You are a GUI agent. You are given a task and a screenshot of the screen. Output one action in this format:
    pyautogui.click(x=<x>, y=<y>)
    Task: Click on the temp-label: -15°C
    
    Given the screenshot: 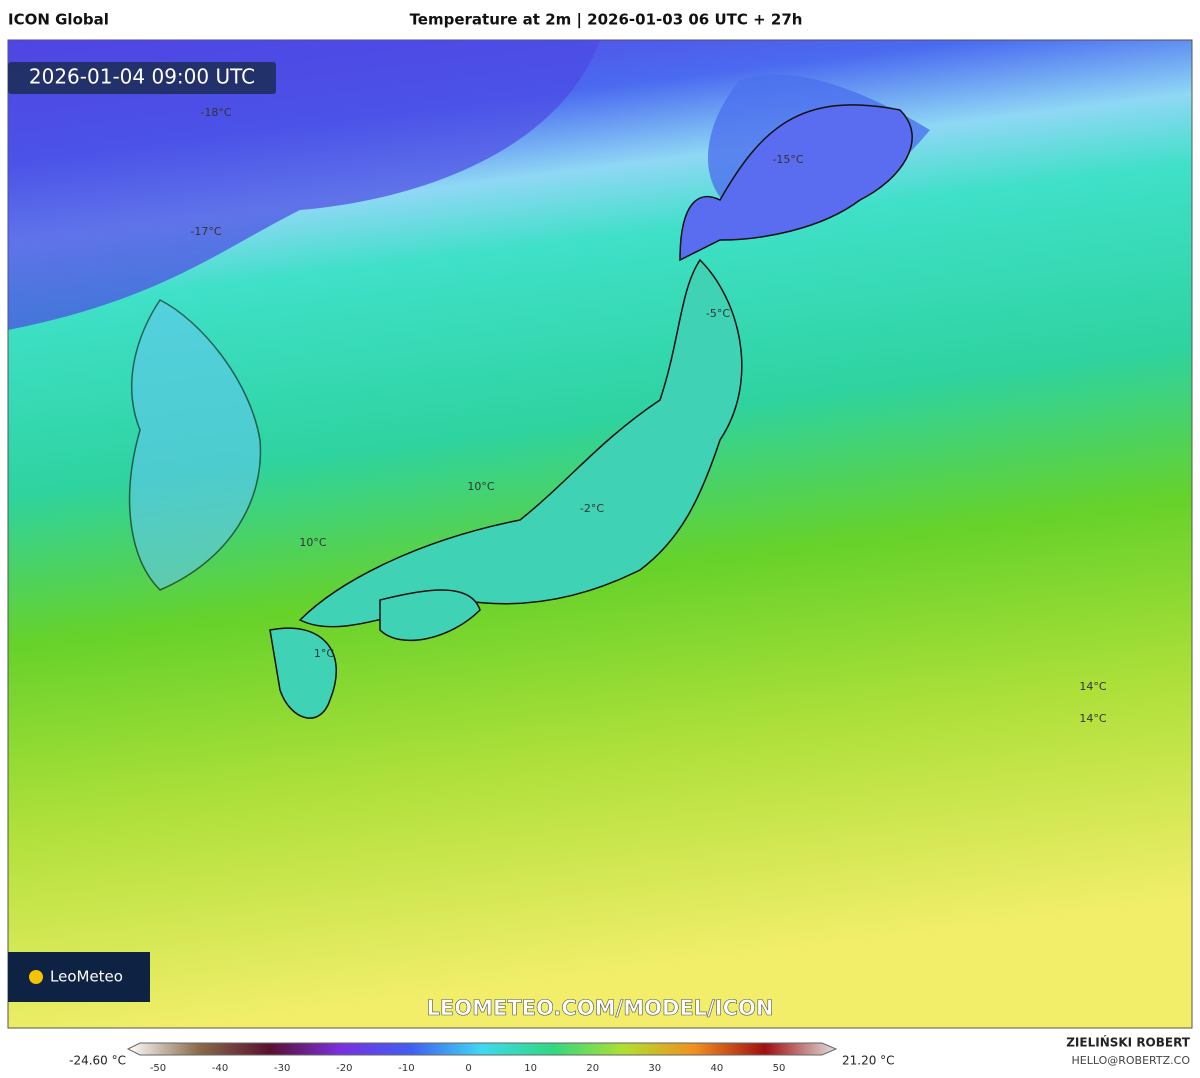 What is the action you would take?
    pyautogui.click(x=787, y=159)
    